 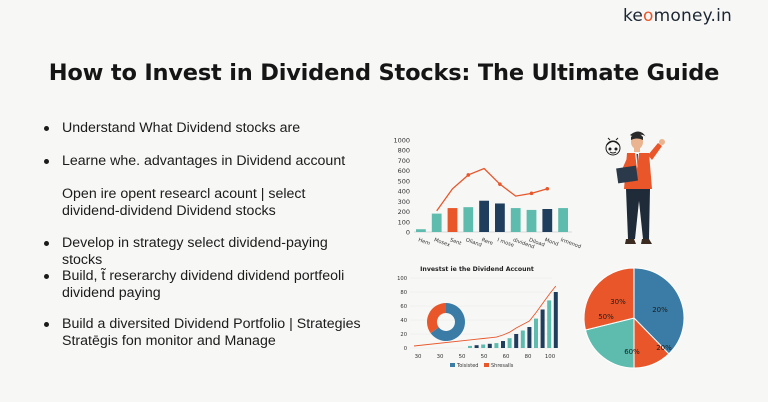 What do you see at coordinates (404, 181) in the screenshot?
I see `y-tick-label: 500` at bounding box center [404, 181].